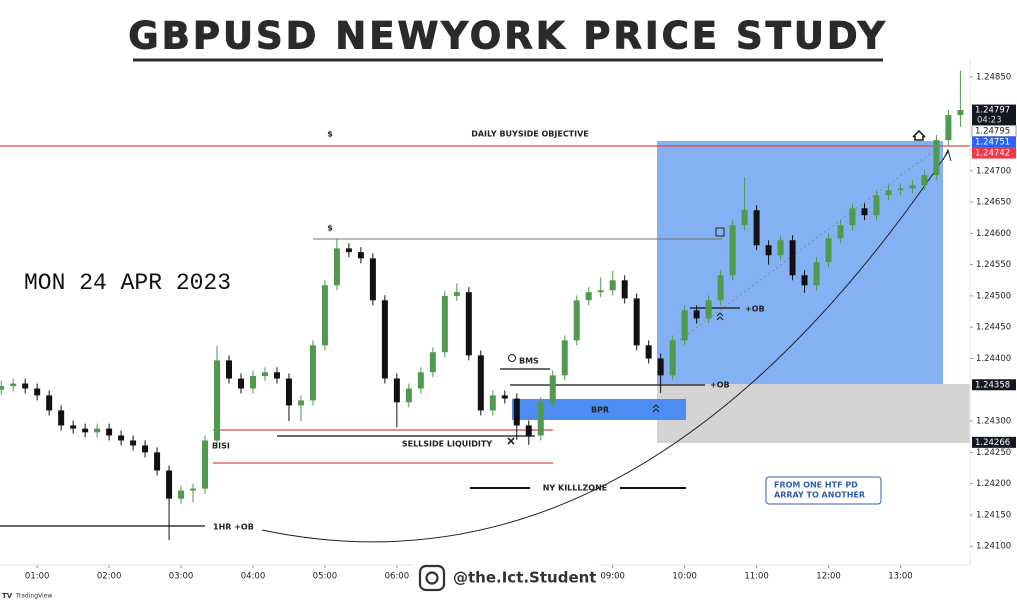 The height and width of the screenshot is (601, 1017). I want to click on countdown-box, so click(994, 120).